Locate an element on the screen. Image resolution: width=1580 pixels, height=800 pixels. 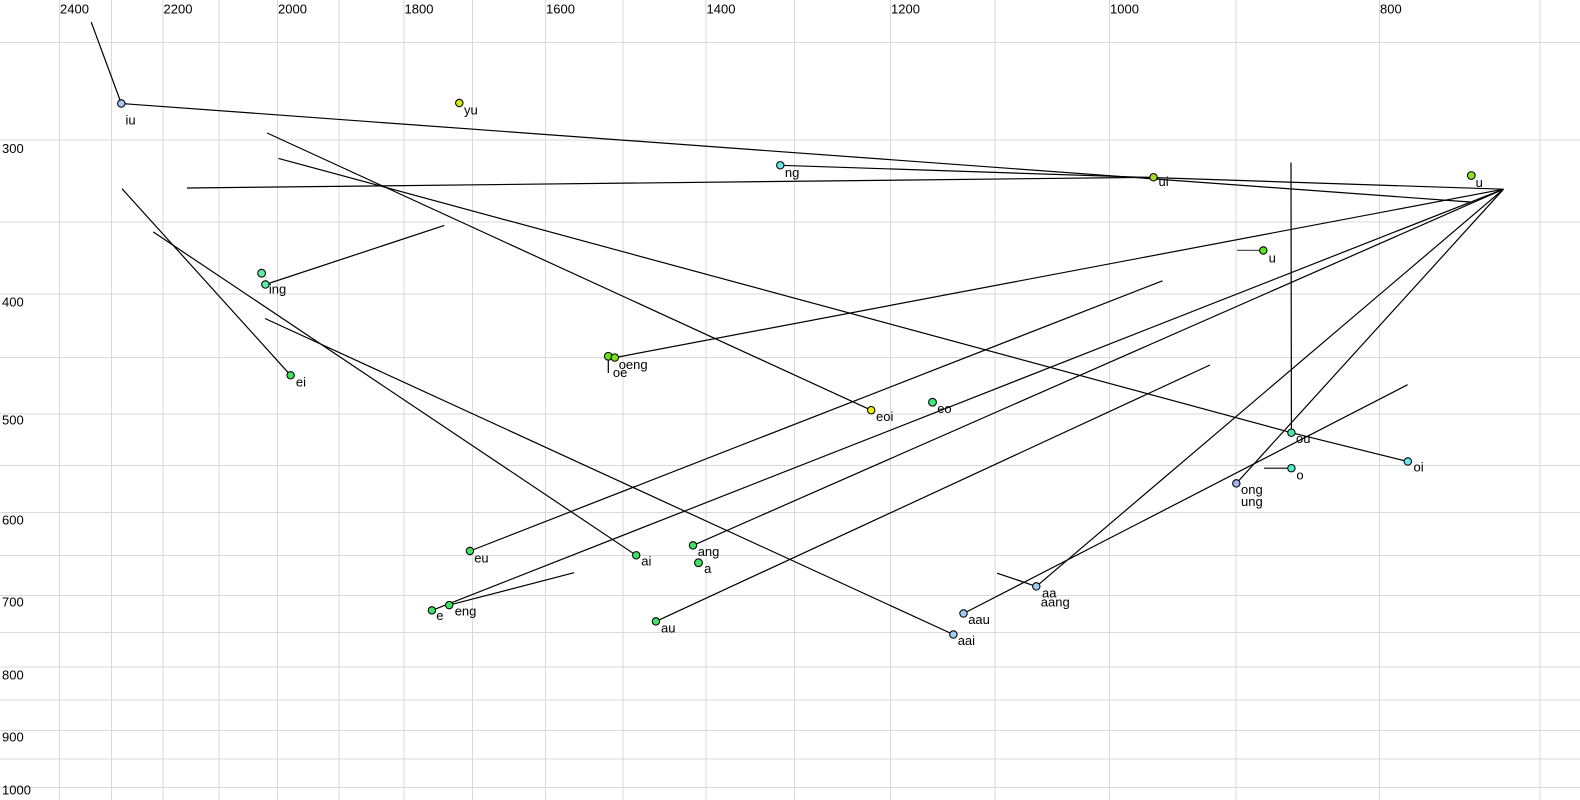
svg-text: ong is located at coordinates (1252, 489).